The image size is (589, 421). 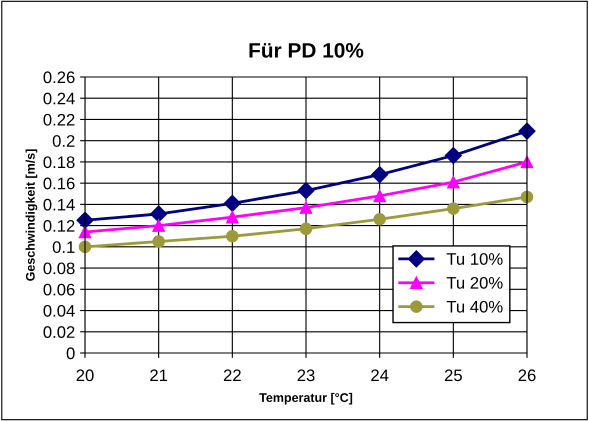 What do you see at coordinates (59, 290) in the screenshot?
I see `y-tick-label: 0.06` at bounding box center [59, 290].